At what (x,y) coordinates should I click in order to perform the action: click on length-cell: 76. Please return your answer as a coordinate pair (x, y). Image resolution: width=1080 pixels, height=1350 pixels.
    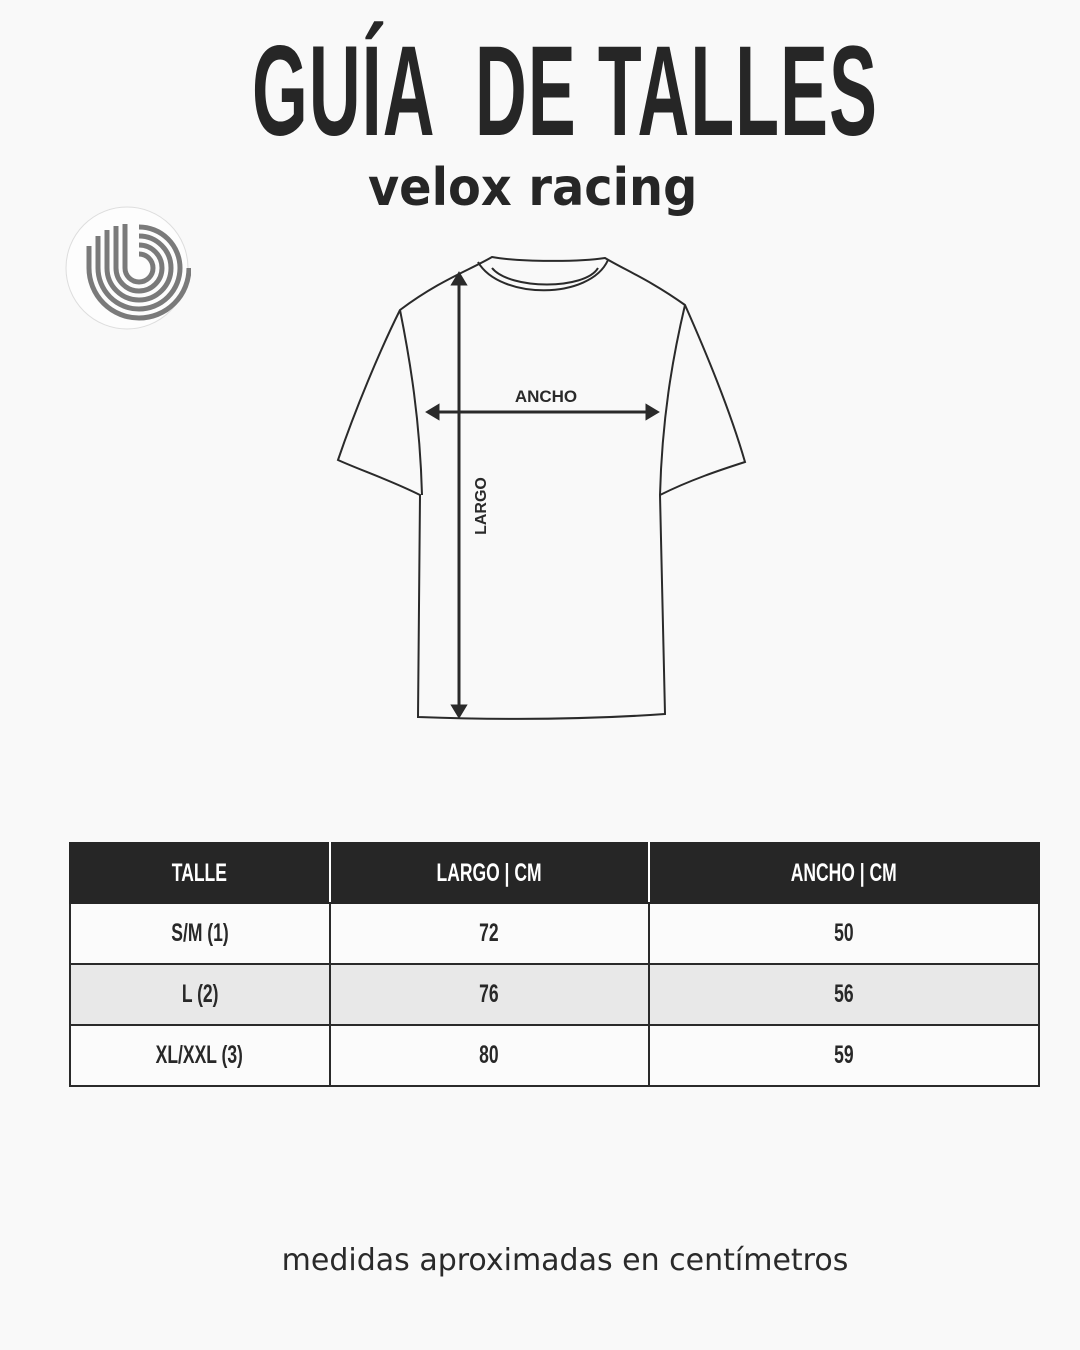
    Looking at the image, I should click on (489, 994).